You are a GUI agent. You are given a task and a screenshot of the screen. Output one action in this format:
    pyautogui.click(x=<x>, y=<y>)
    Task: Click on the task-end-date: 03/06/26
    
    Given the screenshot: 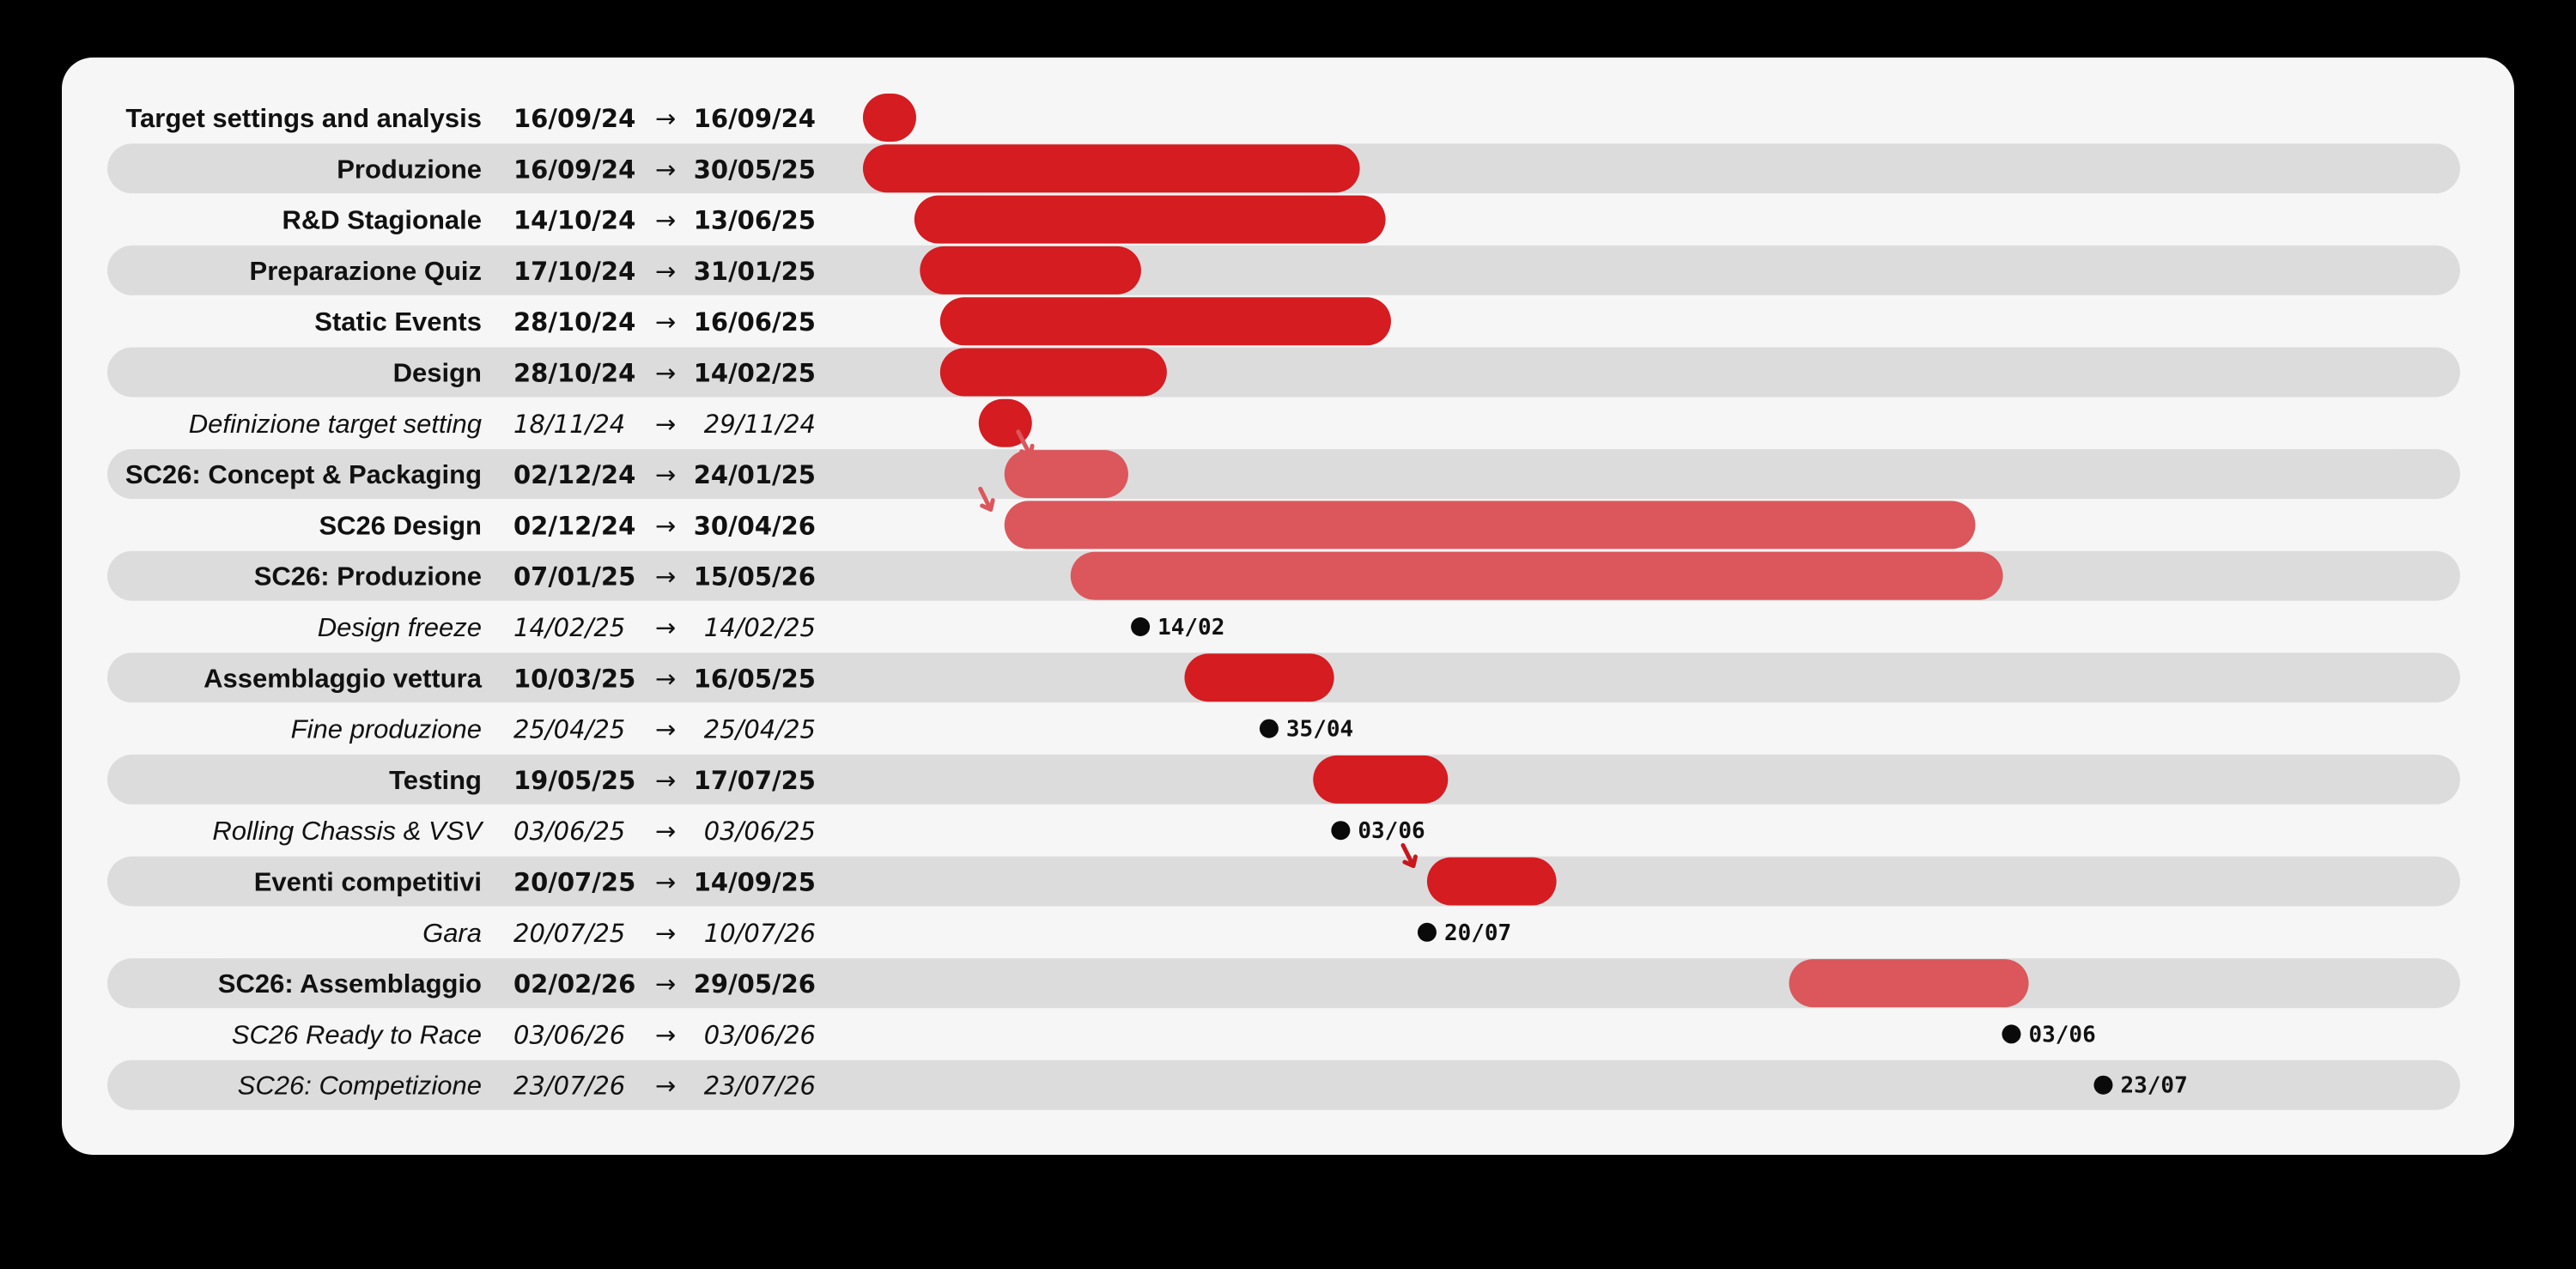 What is the action you would take?
    pyautogui.click(x=760, y=1034)
    